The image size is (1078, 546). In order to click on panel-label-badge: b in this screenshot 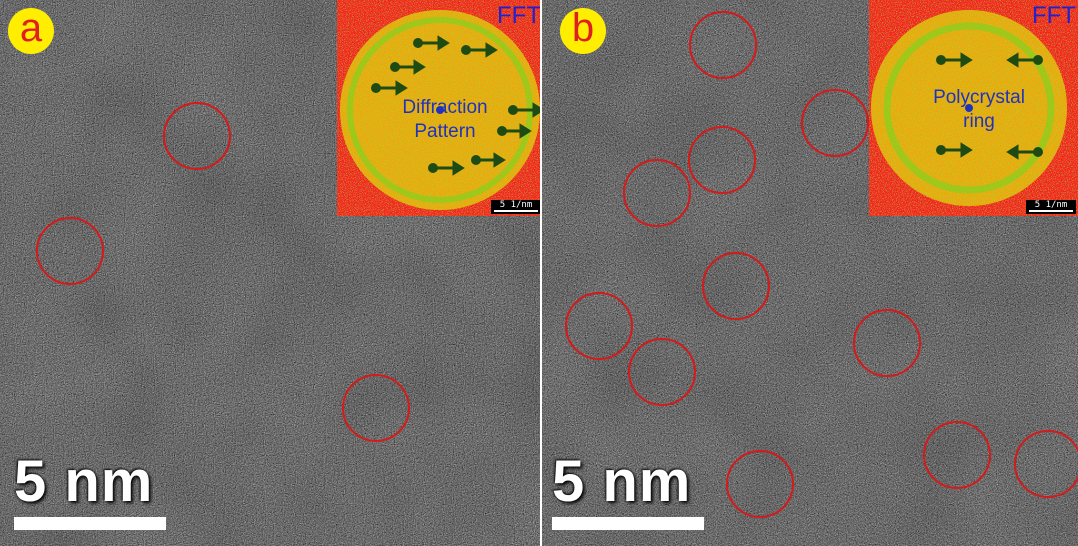, I will do `click(583, 31)`.